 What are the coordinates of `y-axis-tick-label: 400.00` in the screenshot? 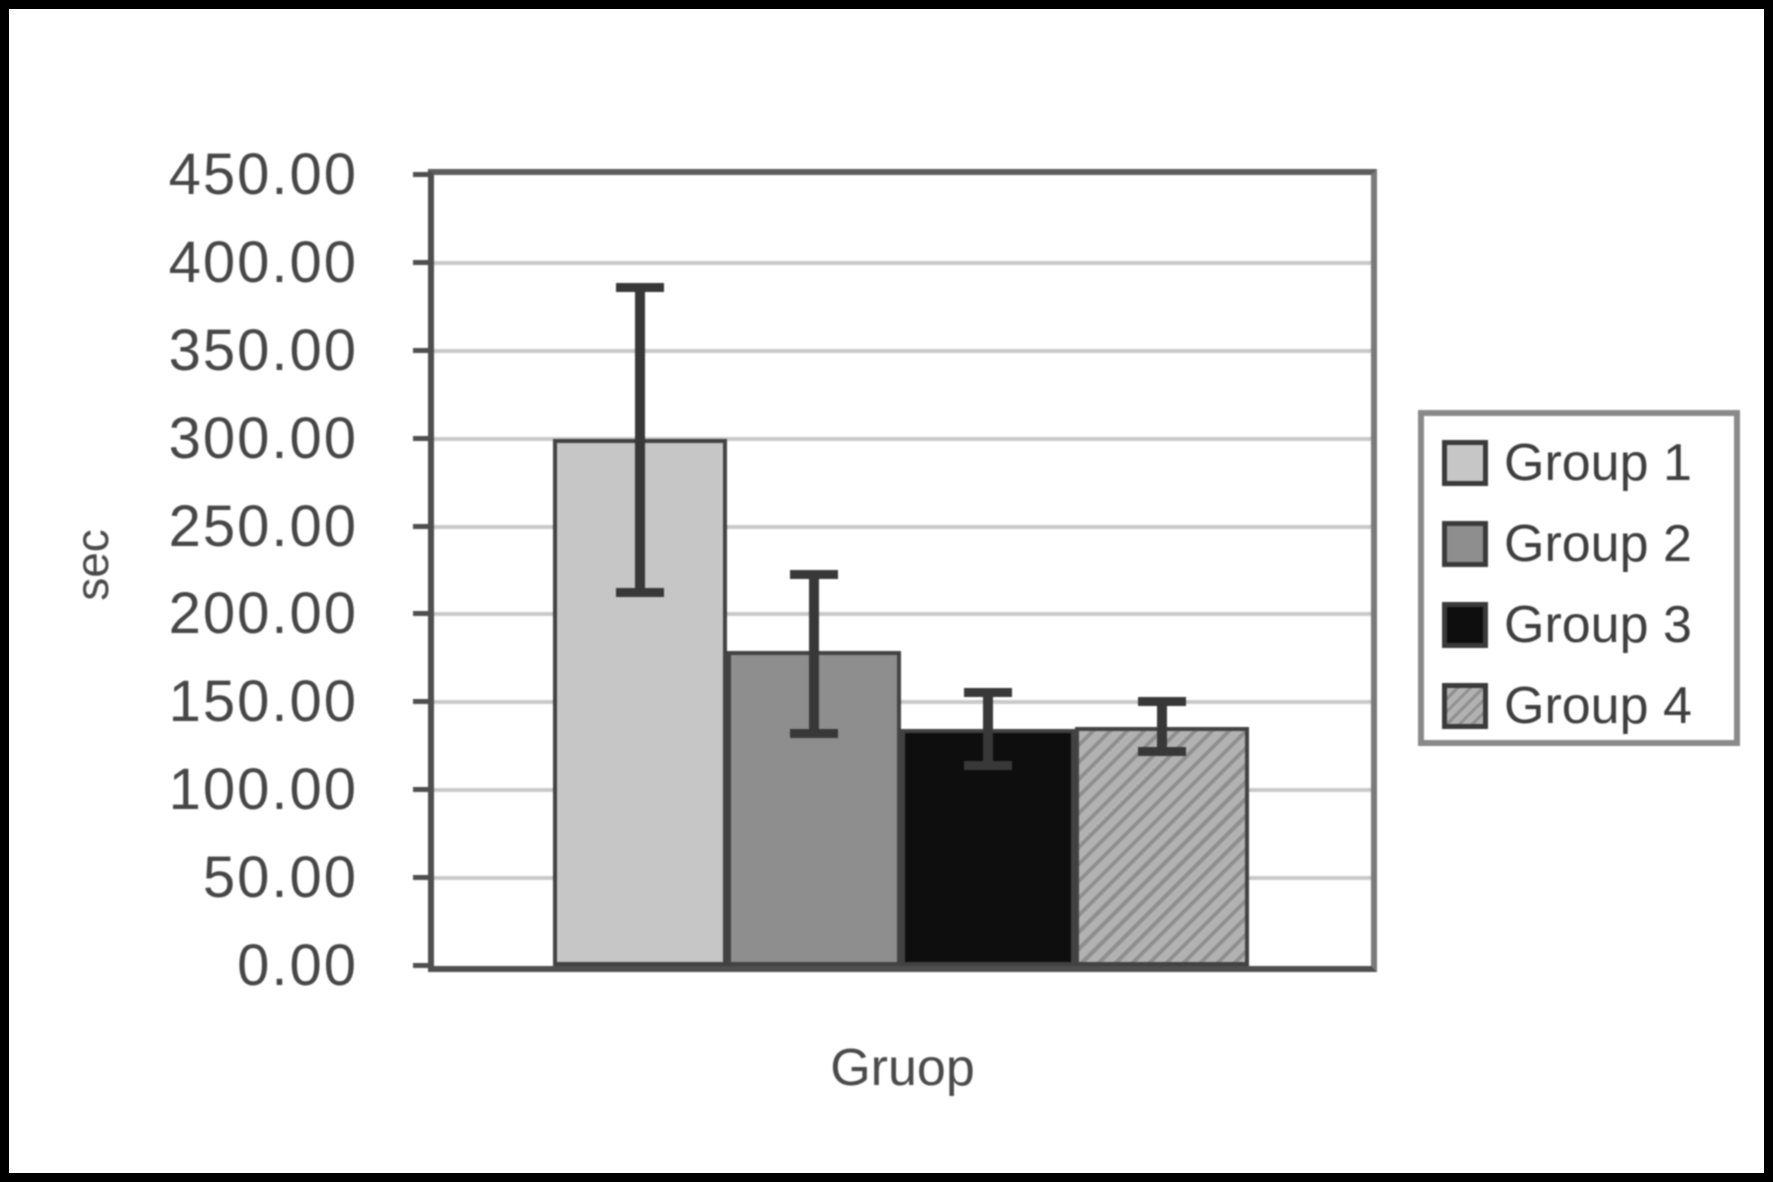 It's located at (263, 262).